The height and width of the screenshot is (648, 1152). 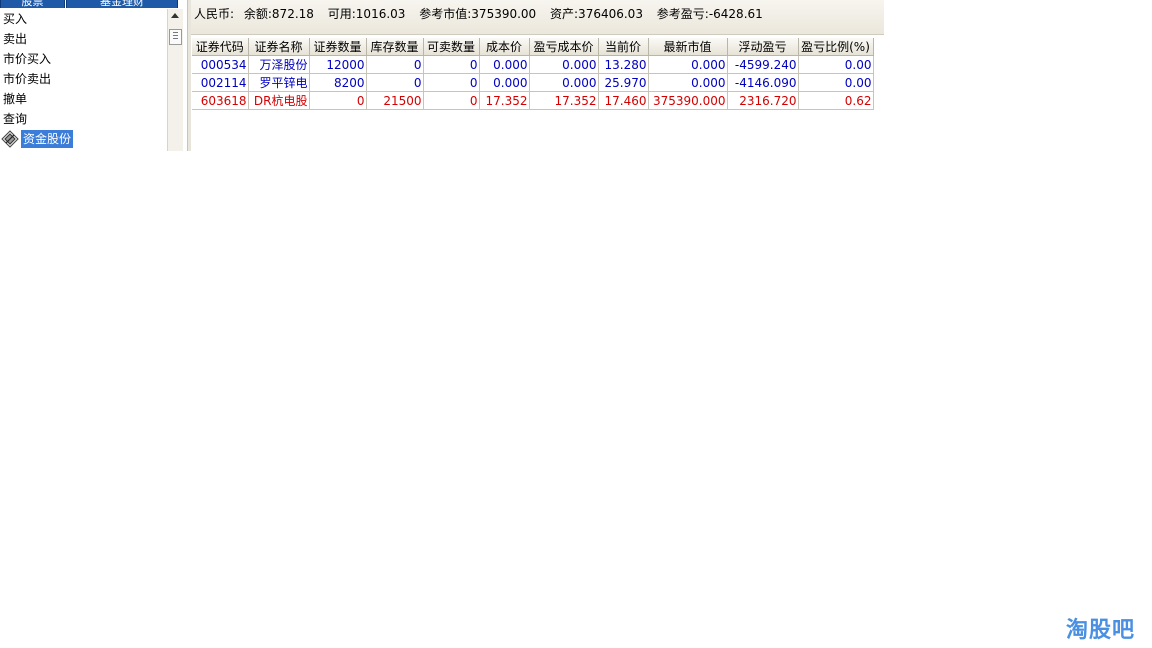 What do you see at coordinates (279, 82) in the screenshot?
I see `cell-name: 罗平锌电` at bounding box center [279, 82].